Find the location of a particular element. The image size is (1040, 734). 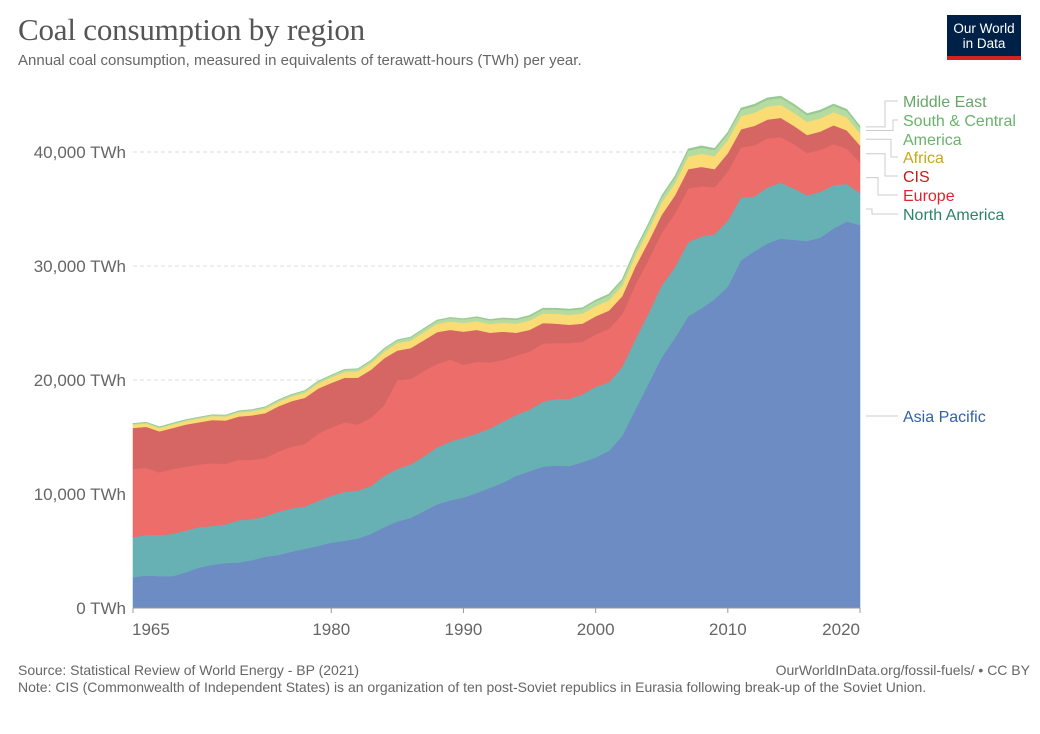

x-tick-label: 1980 is located at coordinates (331, 629).